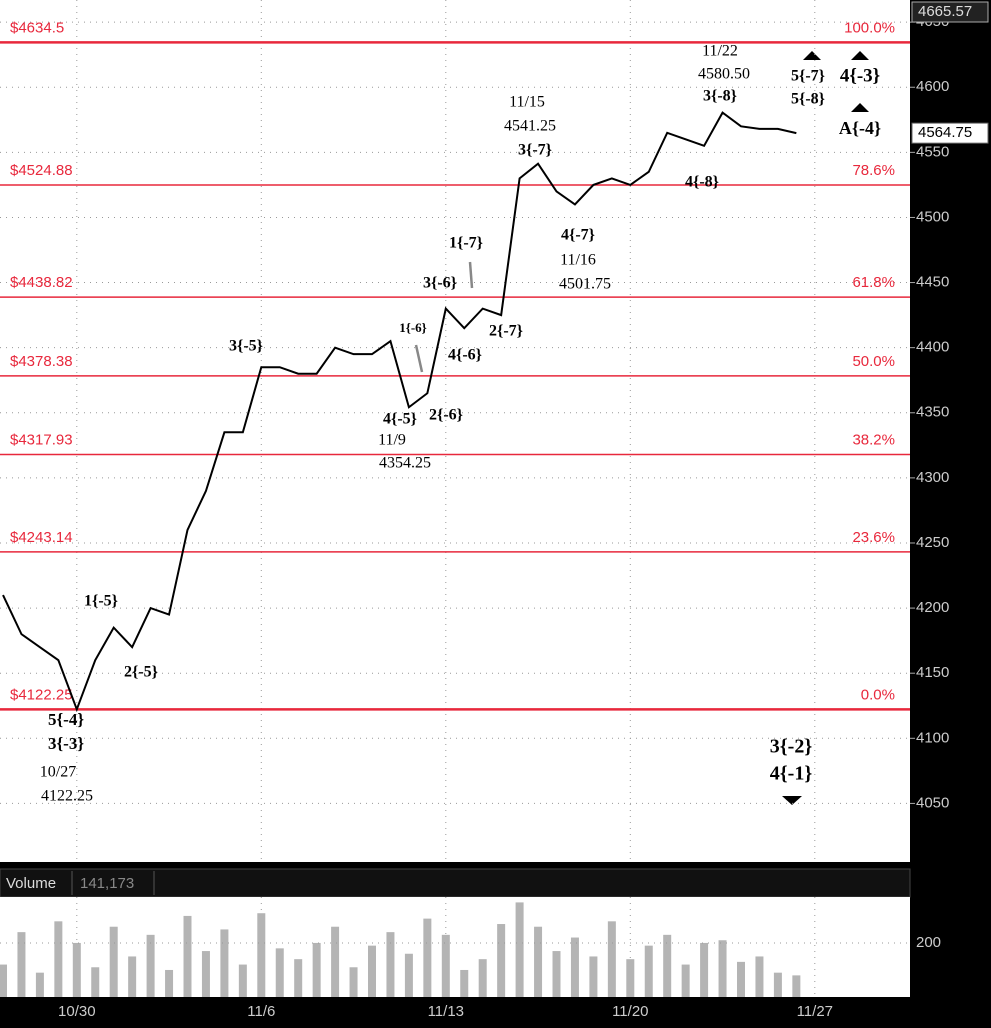 Image resolution: width=991 pixels, height=1028 pixels. I want to click on x-tick-label: 11/27, so click(815, 1011).